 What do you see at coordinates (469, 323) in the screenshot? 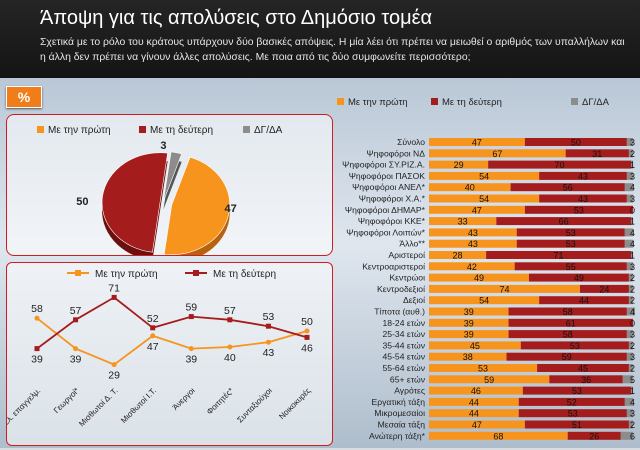
I see `bar-value-label: 39` at bounding box center [469, 323].